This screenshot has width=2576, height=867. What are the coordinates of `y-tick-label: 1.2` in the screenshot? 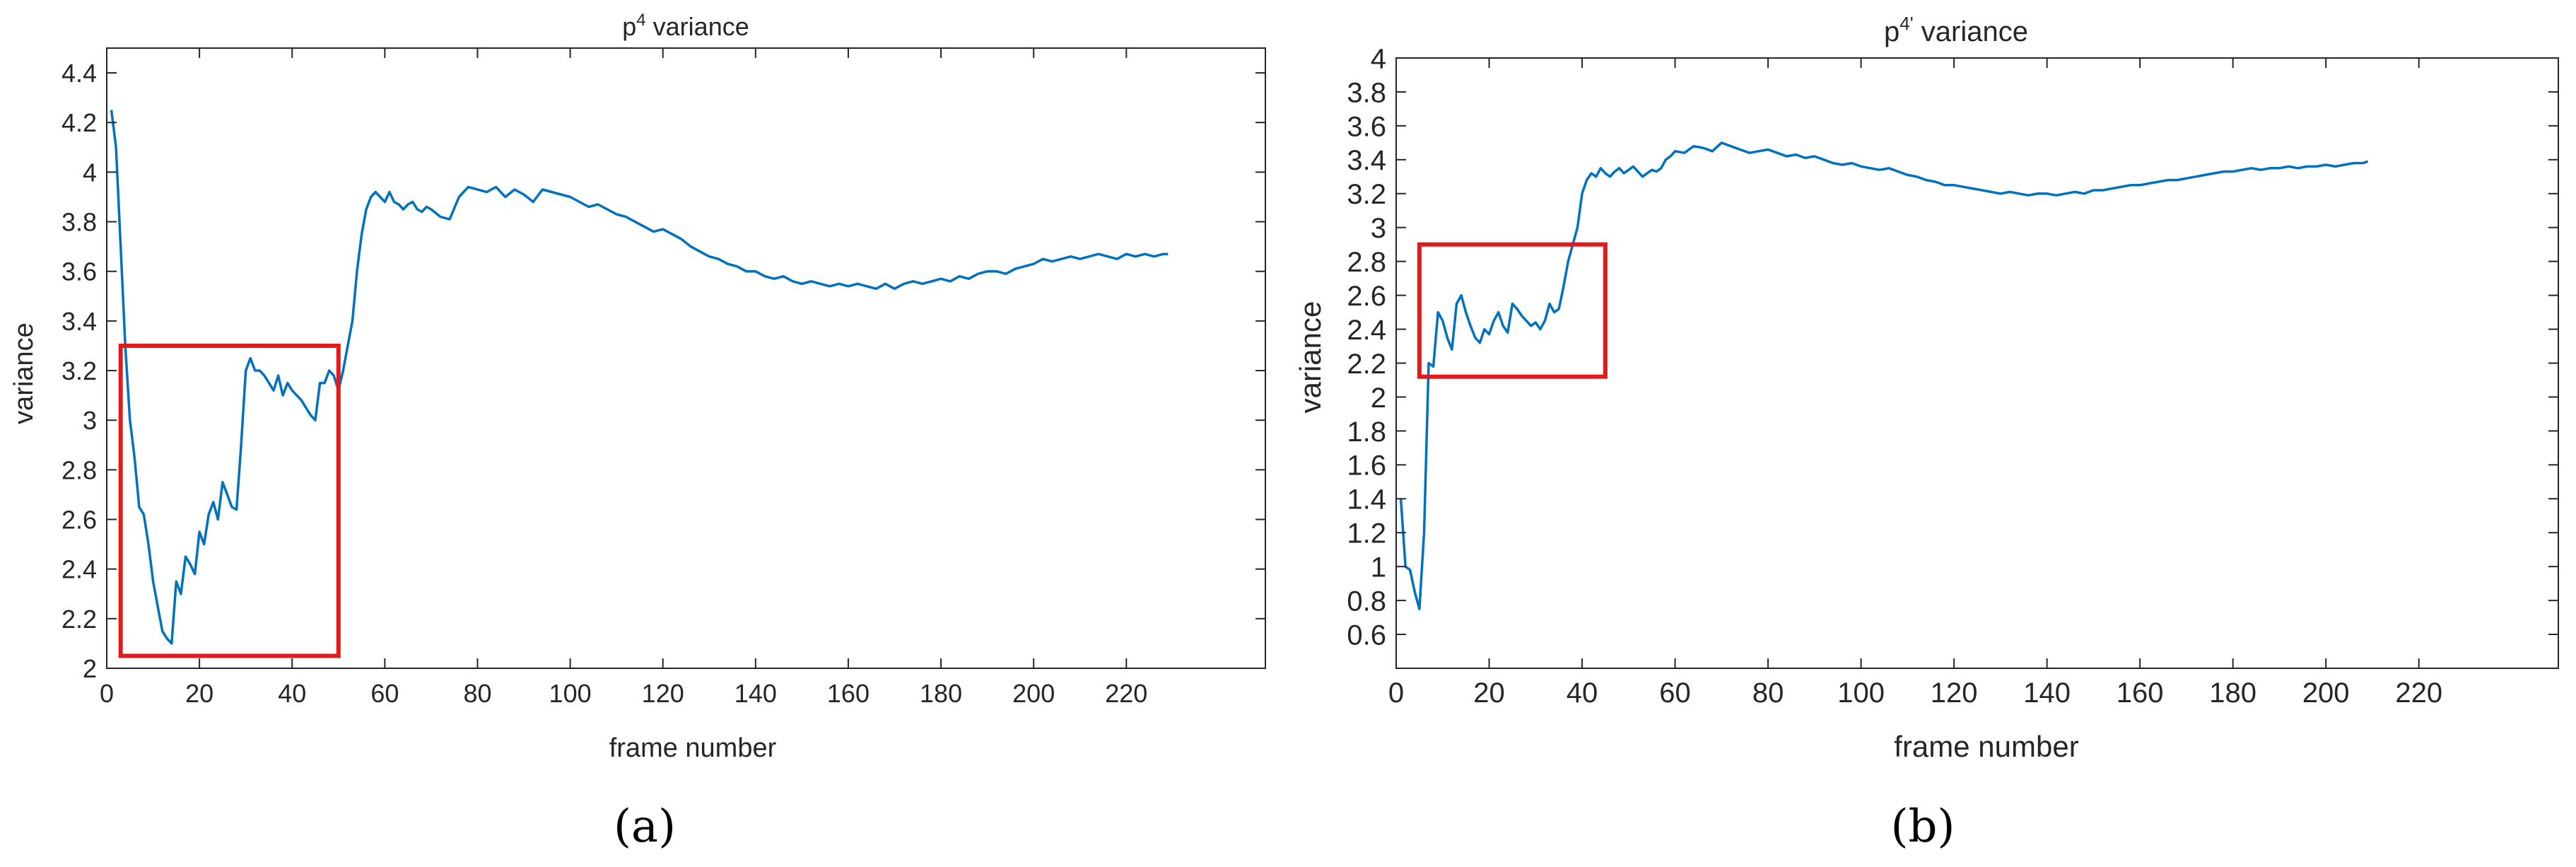 It's located at (1367, 533).